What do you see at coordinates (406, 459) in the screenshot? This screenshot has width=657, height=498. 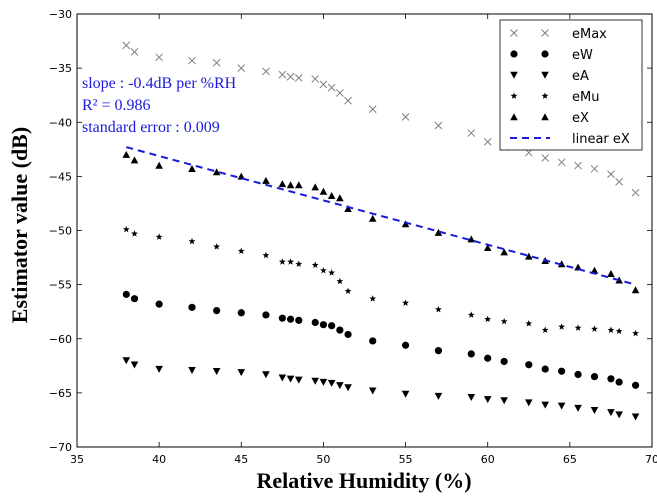 I see `x-tick-label: 55` at bounding box center [406, 459].